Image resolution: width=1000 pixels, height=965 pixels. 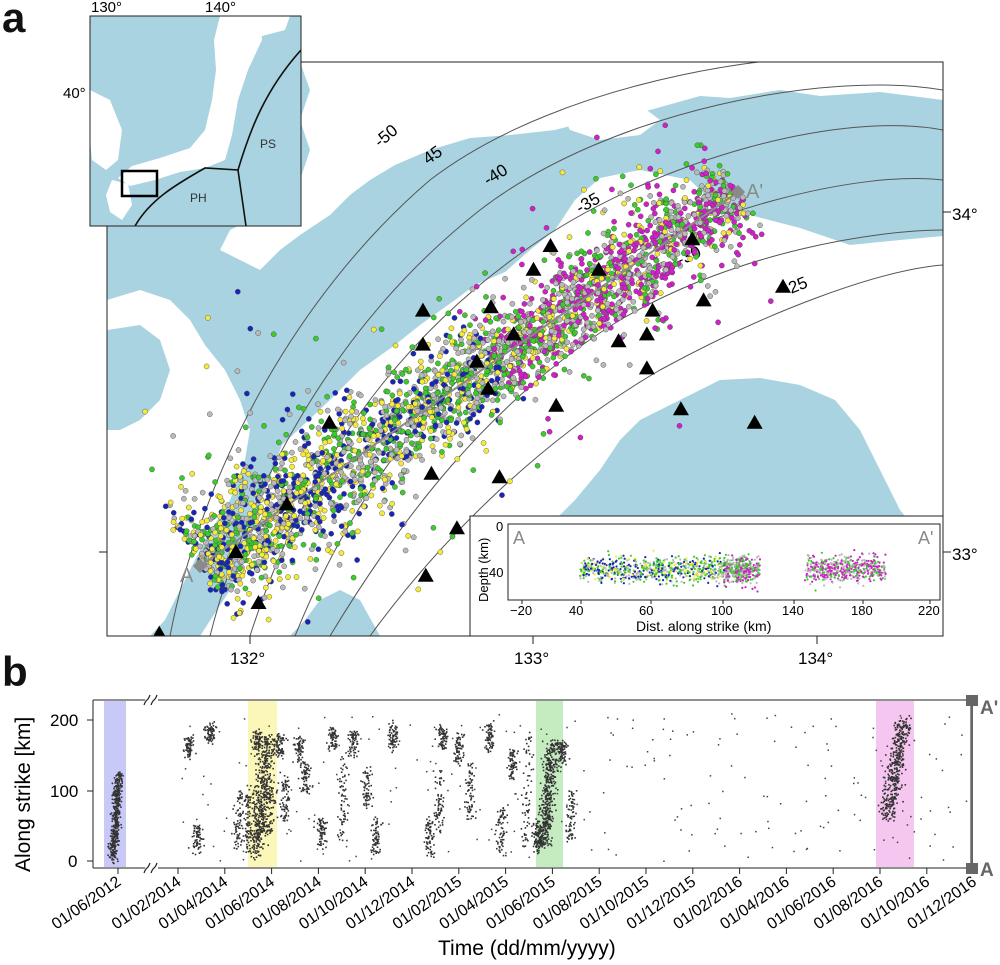 What do you see at coordinates (646, 610) in the screenshot?
I see `section-xtick-label: 60` at bounding box center [646, 610].